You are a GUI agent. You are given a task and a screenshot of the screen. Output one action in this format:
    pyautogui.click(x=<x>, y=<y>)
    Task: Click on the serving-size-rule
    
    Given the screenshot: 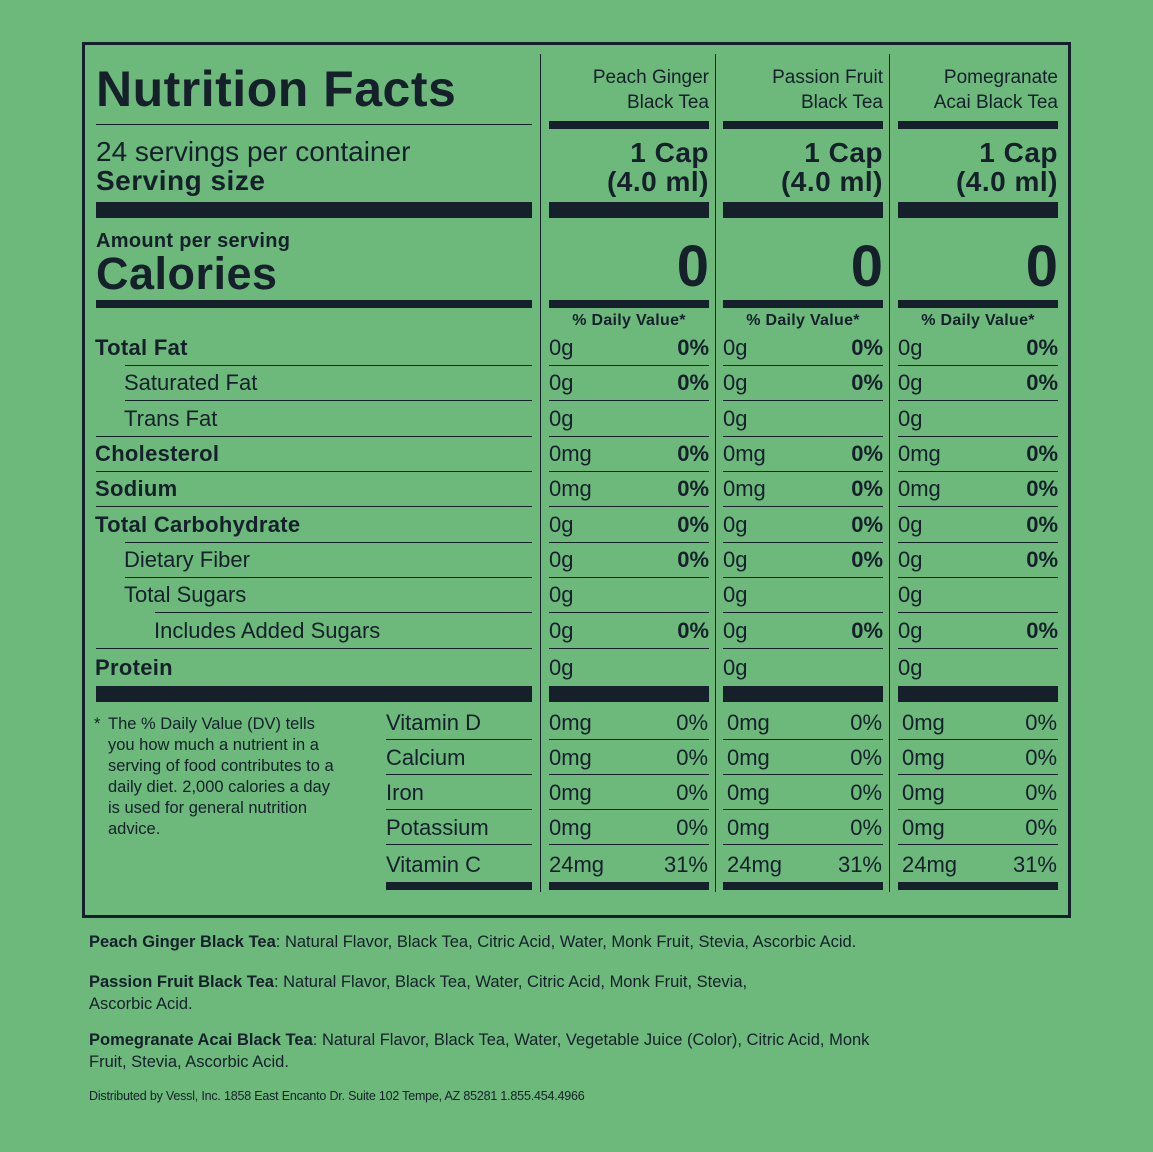 What is the action you would take?
    pyautogui.click(x=629, y=210)
    